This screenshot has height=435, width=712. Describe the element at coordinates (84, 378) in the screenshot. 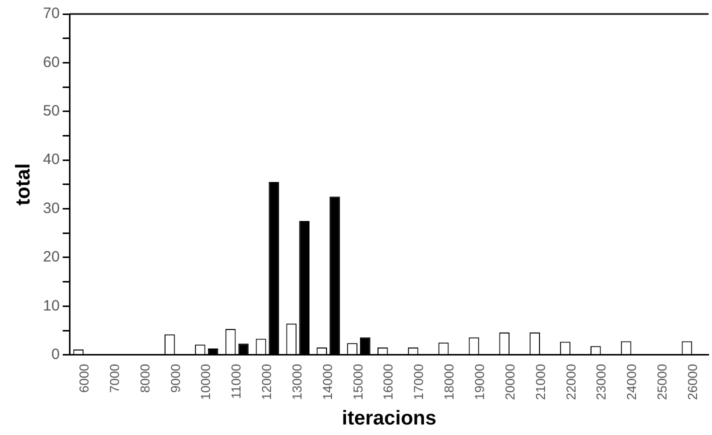

I see `x-tick-label: 6000` at that location.